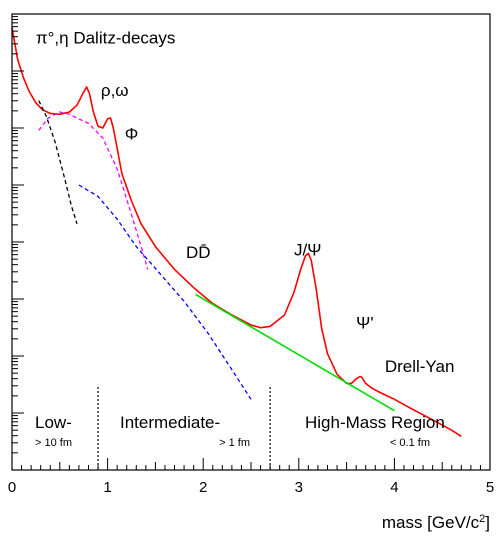  Describe the element at coordinates (420, 366) in the screenshot. I see `peak-annotation: Drell-Yan` at that location.